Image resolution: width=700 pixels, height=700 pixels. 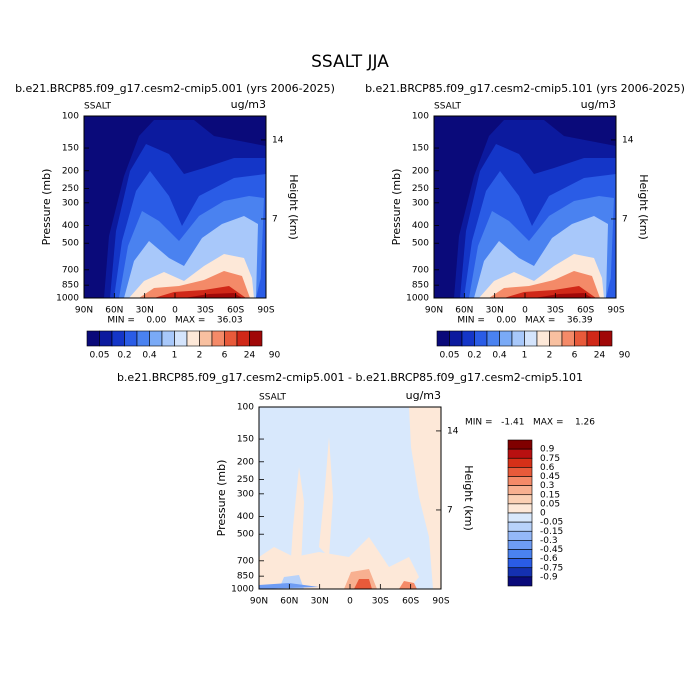 What do you see at coordinates (551, 532) in the screenshot?
I see `colorbar-label: -0.15` at bounding box center [551, 532].